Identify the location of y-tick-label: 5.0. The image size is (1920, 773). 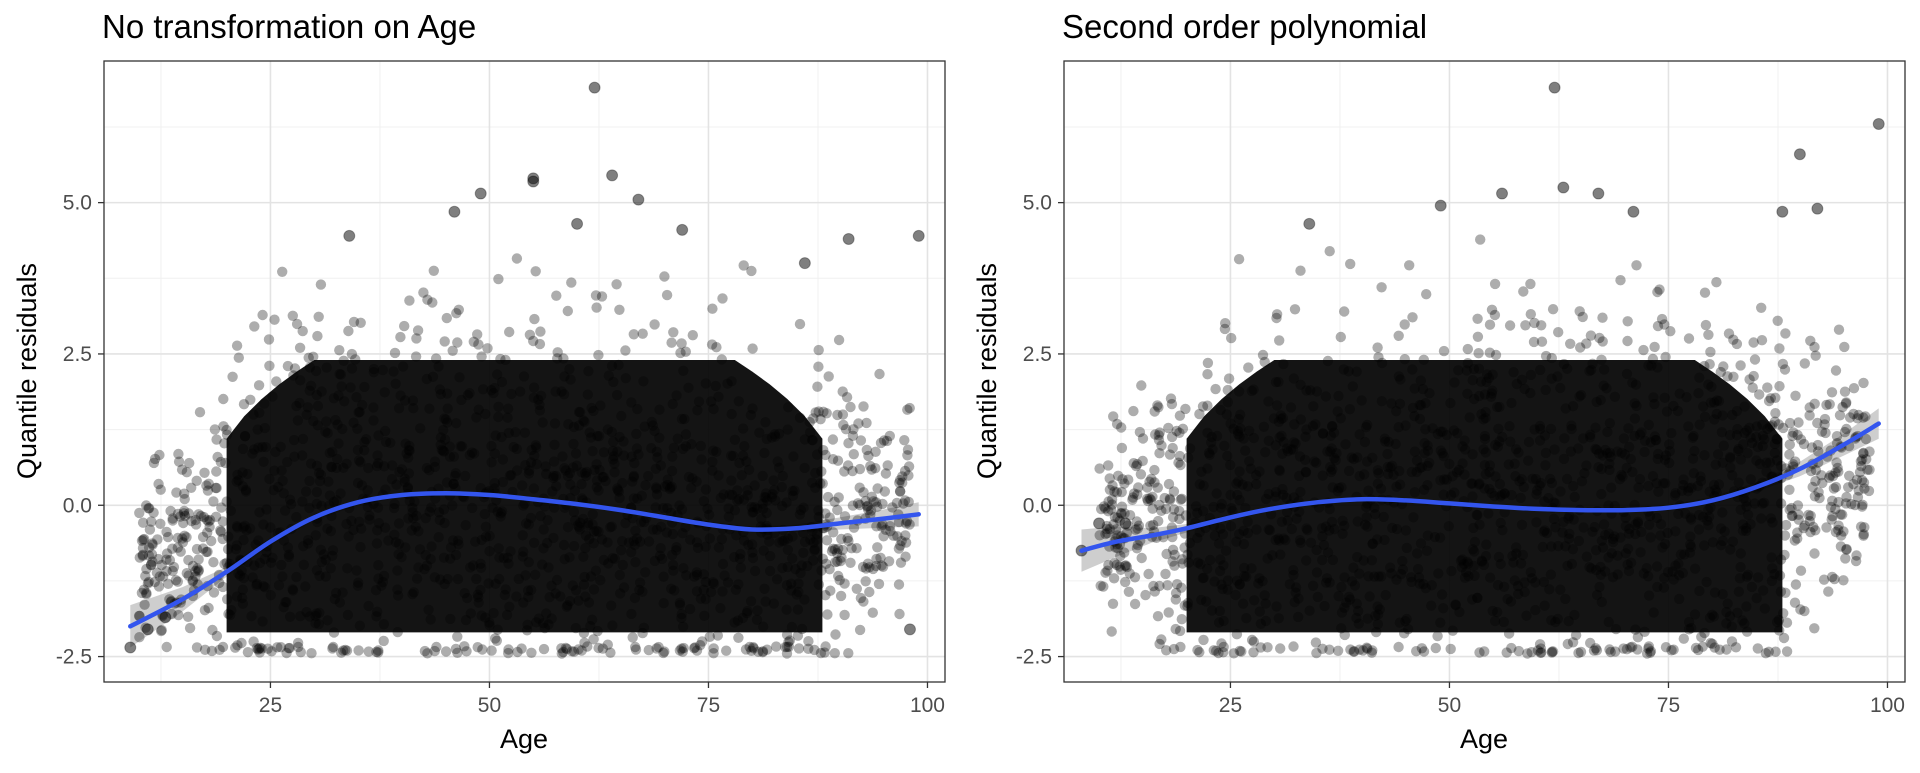
(1037, 203).